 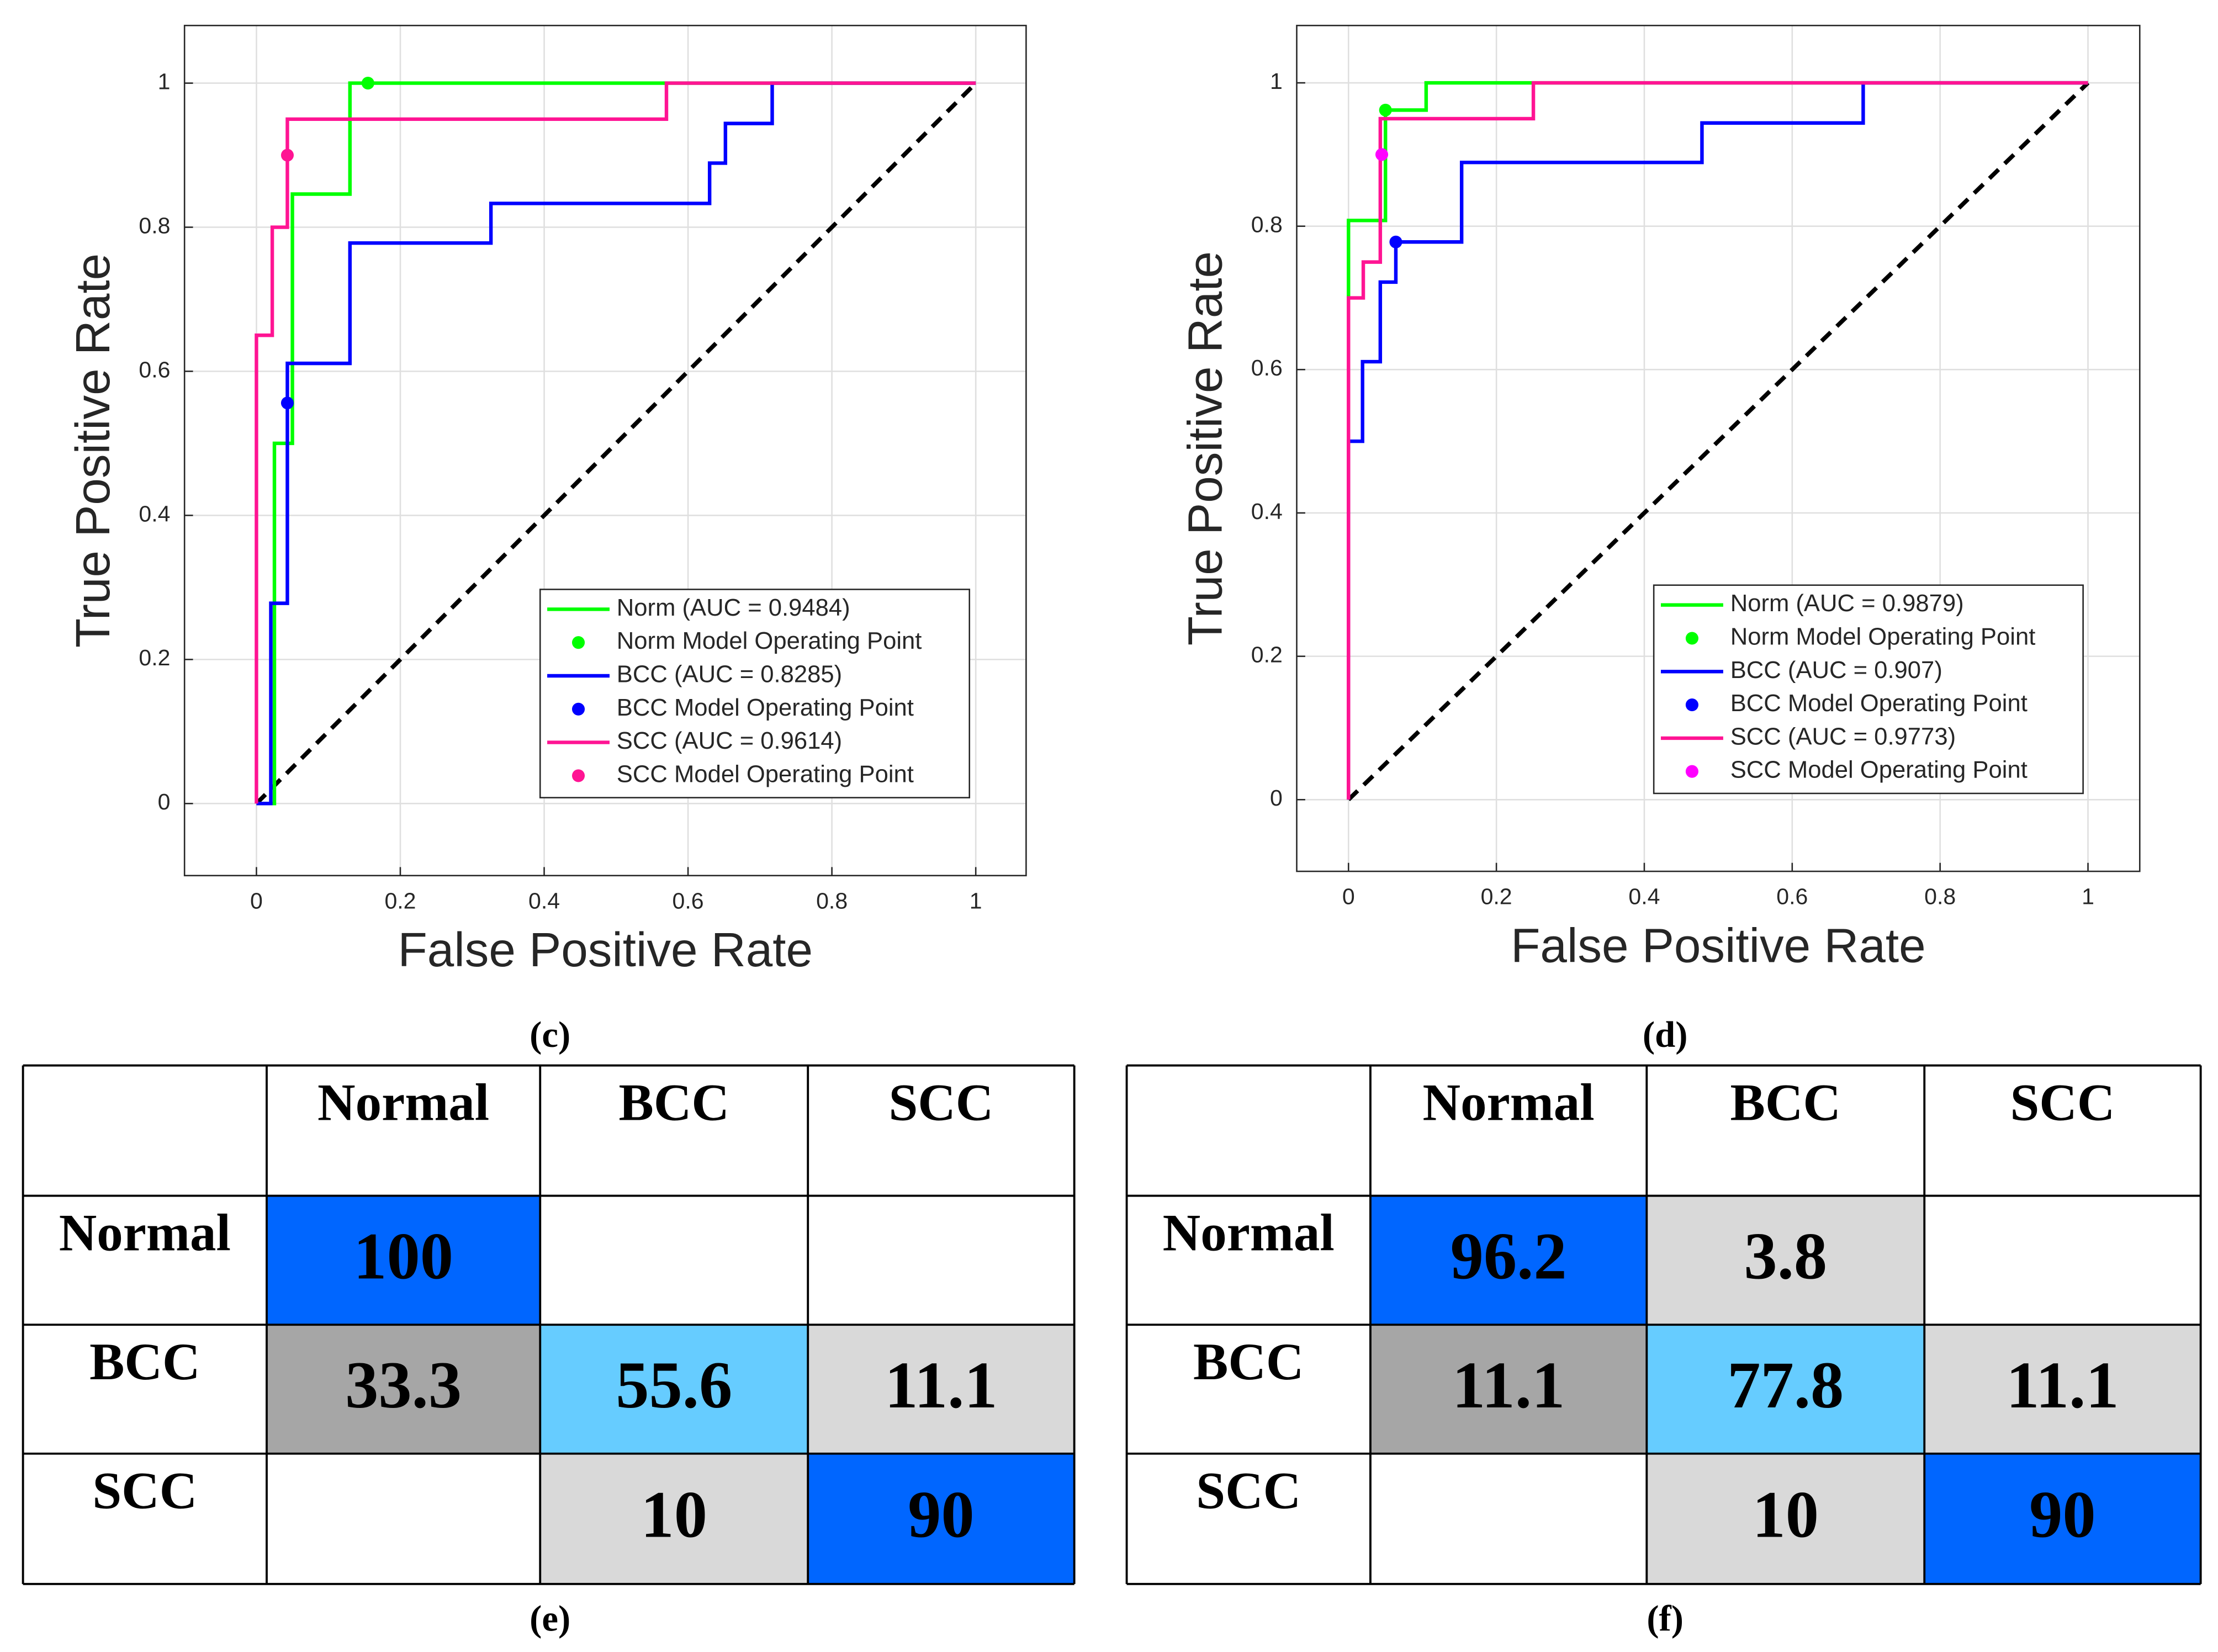 What do you see at coordinates (1940, 896) in the screenshot?
I see `x-tick-label: 0.8` at bounding box center [1940, 896].